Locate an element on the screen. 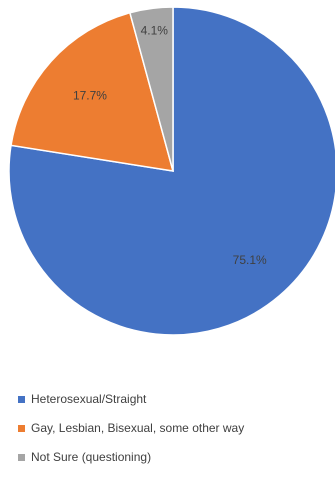 Image resolution: width=335 pixels, height=479 pixels. legend-item: Not Sure (questioning) is located at coordinates (176, 457).